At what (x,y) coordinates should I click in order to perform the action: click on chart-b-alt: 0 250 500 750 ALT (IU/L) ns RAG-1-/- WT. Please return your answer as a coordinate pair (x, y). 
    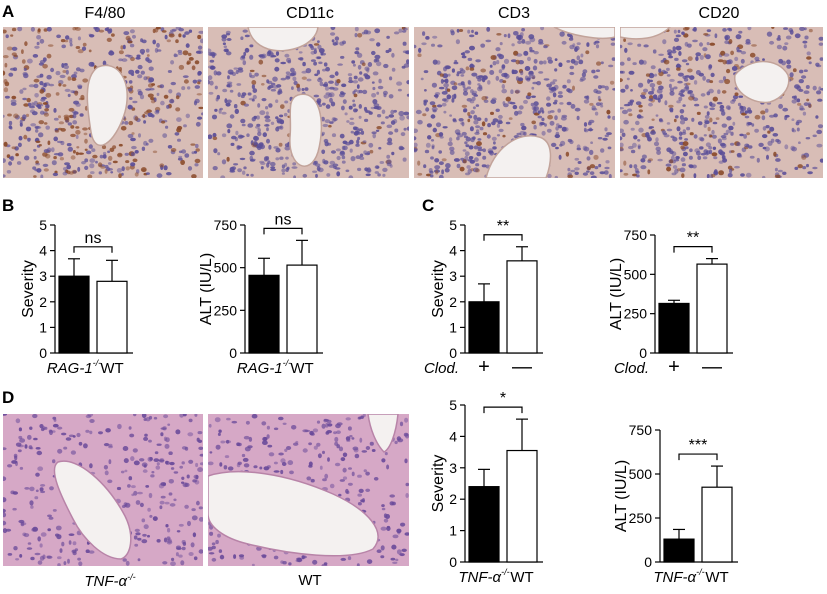
    Looking at the image, I should click on (261, 294).